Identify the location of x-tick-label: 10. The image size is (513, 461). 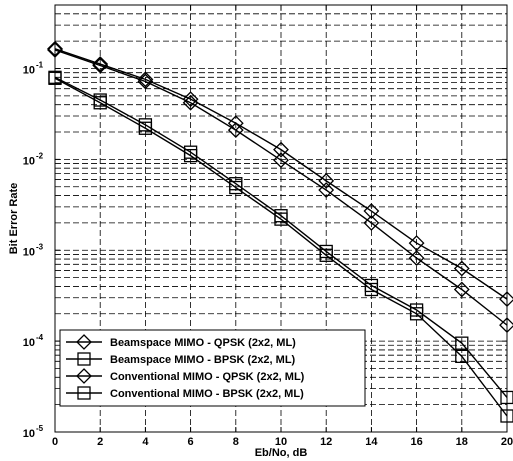
(281, 442).